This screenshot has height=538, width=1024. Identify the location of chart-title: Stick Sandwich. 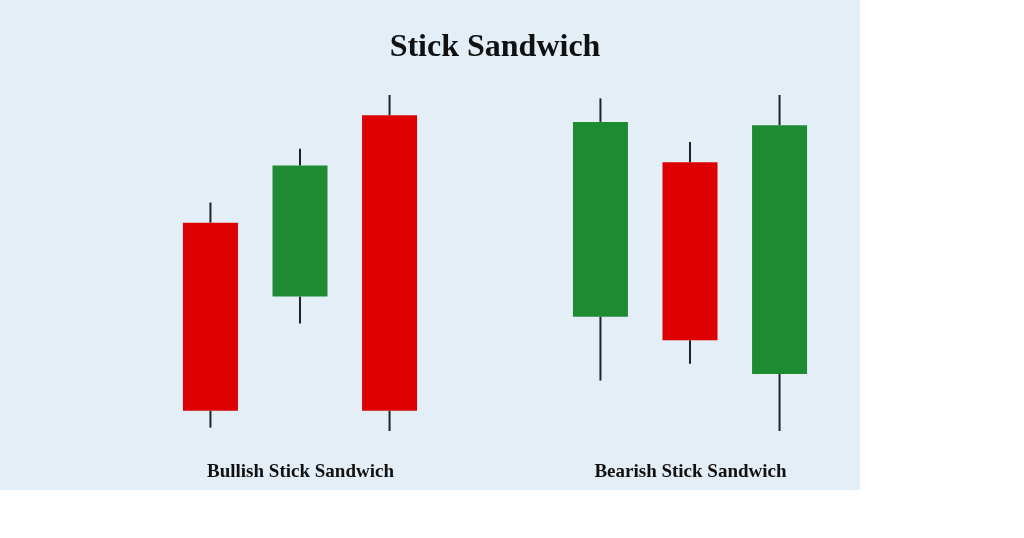
(495, 45).